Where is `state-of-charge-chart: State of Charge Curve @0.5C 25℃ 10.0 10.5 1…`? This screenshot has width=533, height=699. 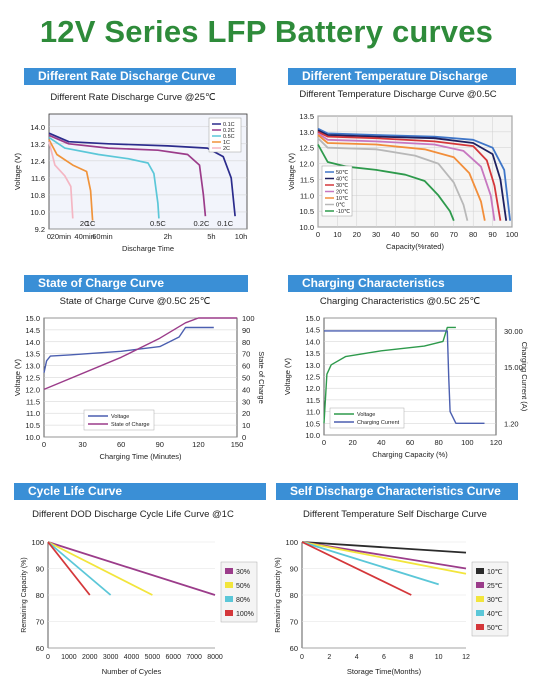 state-of-charge-chart: State of Charge Curve @0.5C 25℃ 10.0 10.5 1… is located at coordinates (139, 378).